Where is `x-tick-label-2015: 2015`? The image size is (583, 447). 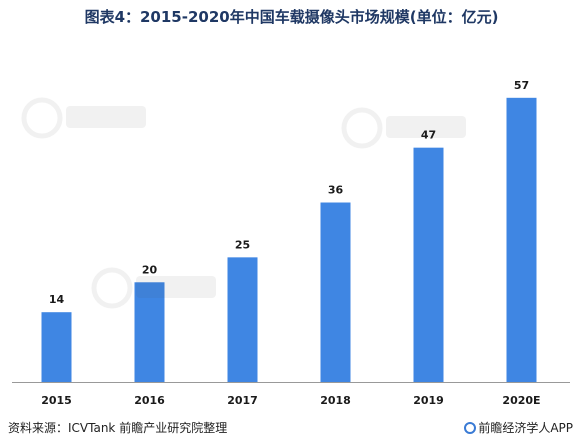
x-tick-label-2015: 2015 is located at coordinates (56, 400).